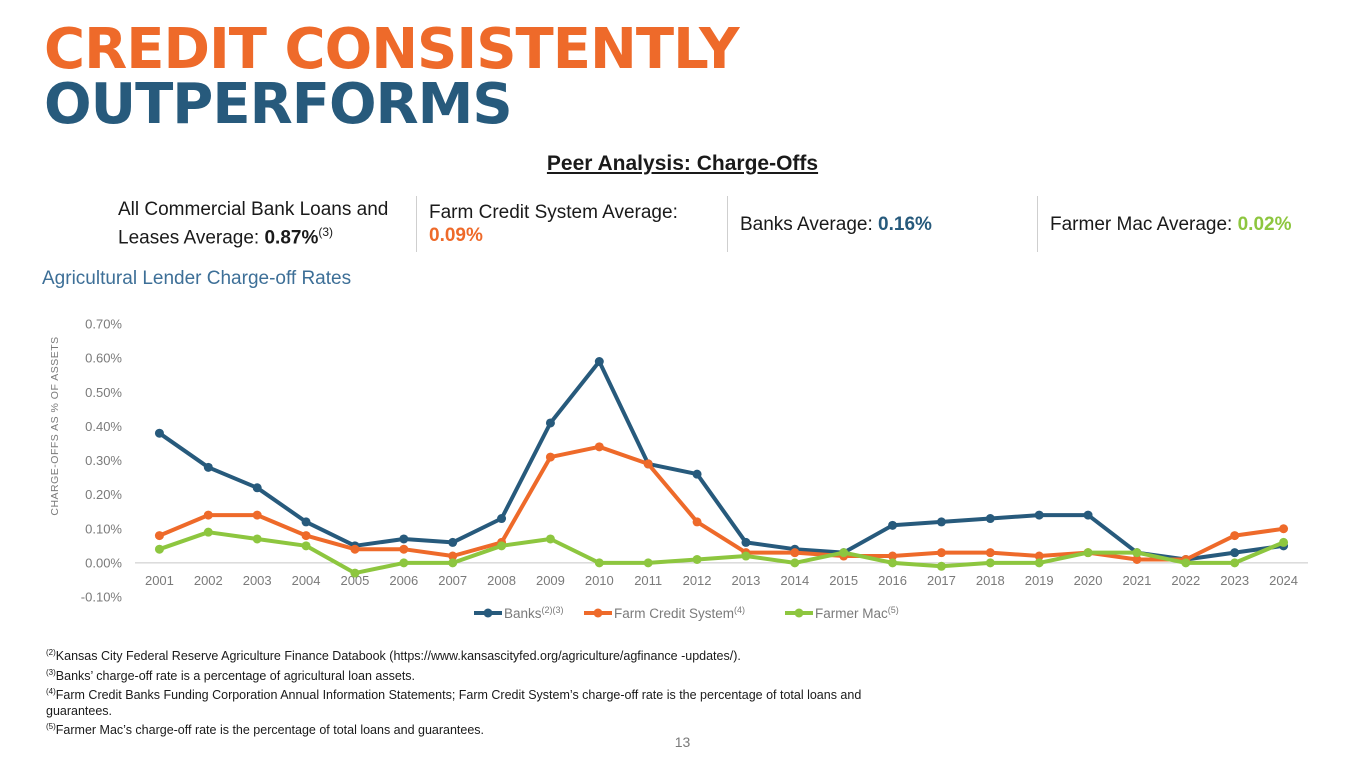  I want to click on x-tick-label: 2024, so click(1283, 580).